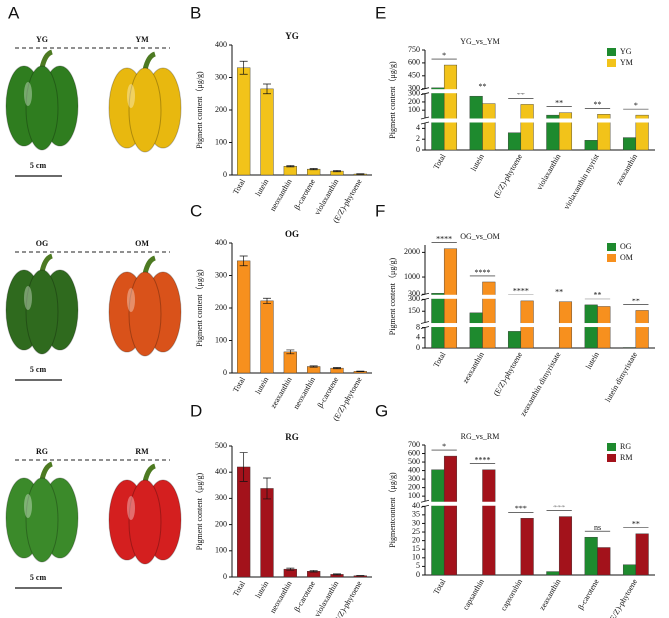  Describe the element at coordinates (414, 310) in the screenshot. I see `y-tick-label: 150` at that location.